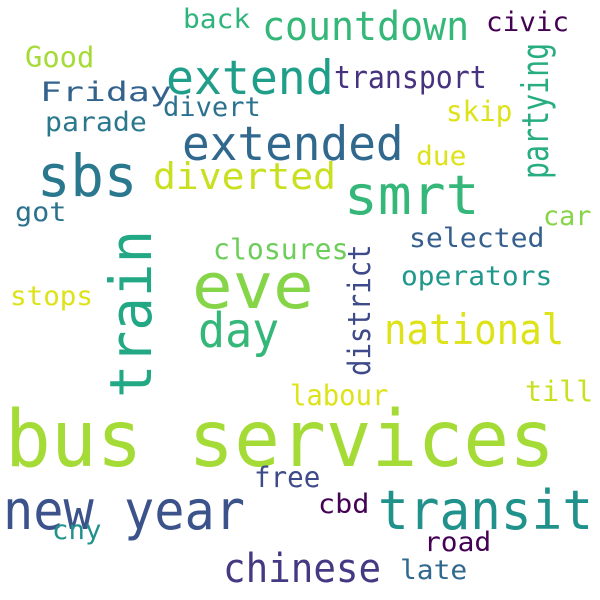 Image resolution: width=600 pixels, height=600 pixels. What do you see at coordinates (87, 176) in the screenshot?
I see `word-sbs: sbs` at bounding box center [87, 176].